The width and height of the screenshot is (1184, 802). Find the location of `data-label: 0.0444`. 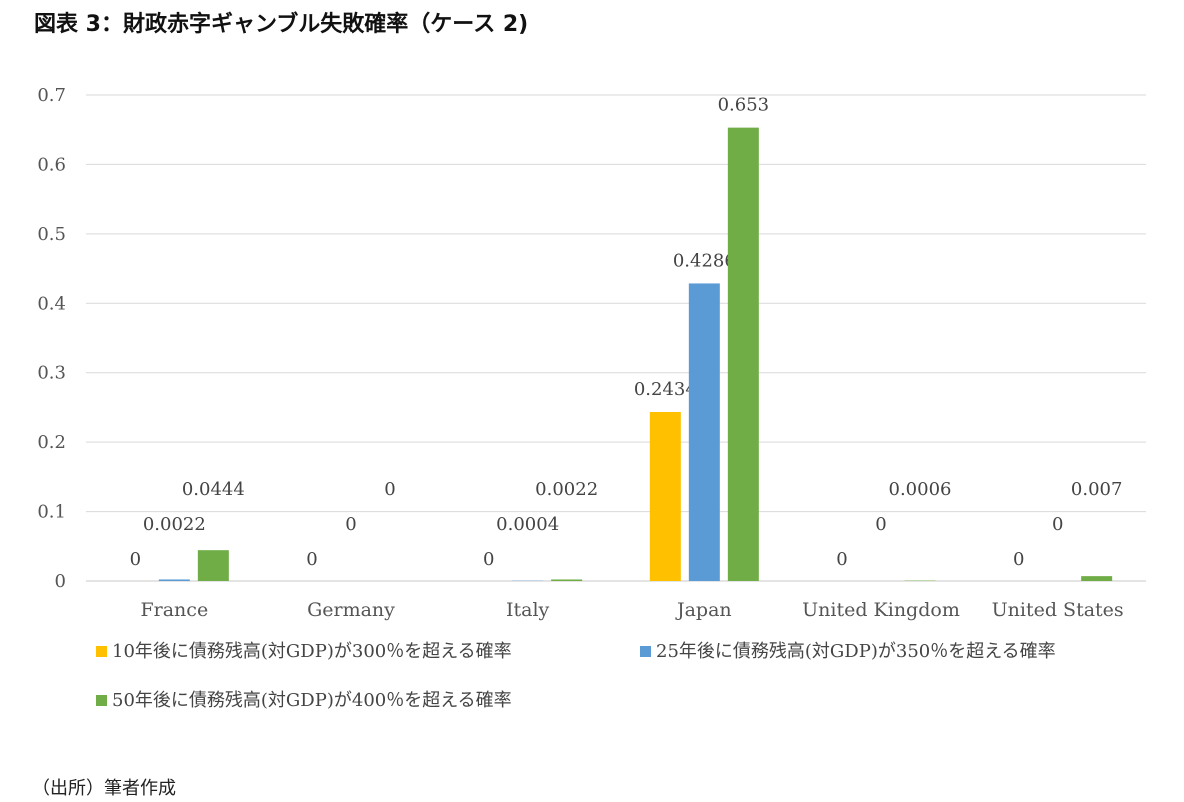

data-label: 0.0444 is located at coordinates (213, 489).